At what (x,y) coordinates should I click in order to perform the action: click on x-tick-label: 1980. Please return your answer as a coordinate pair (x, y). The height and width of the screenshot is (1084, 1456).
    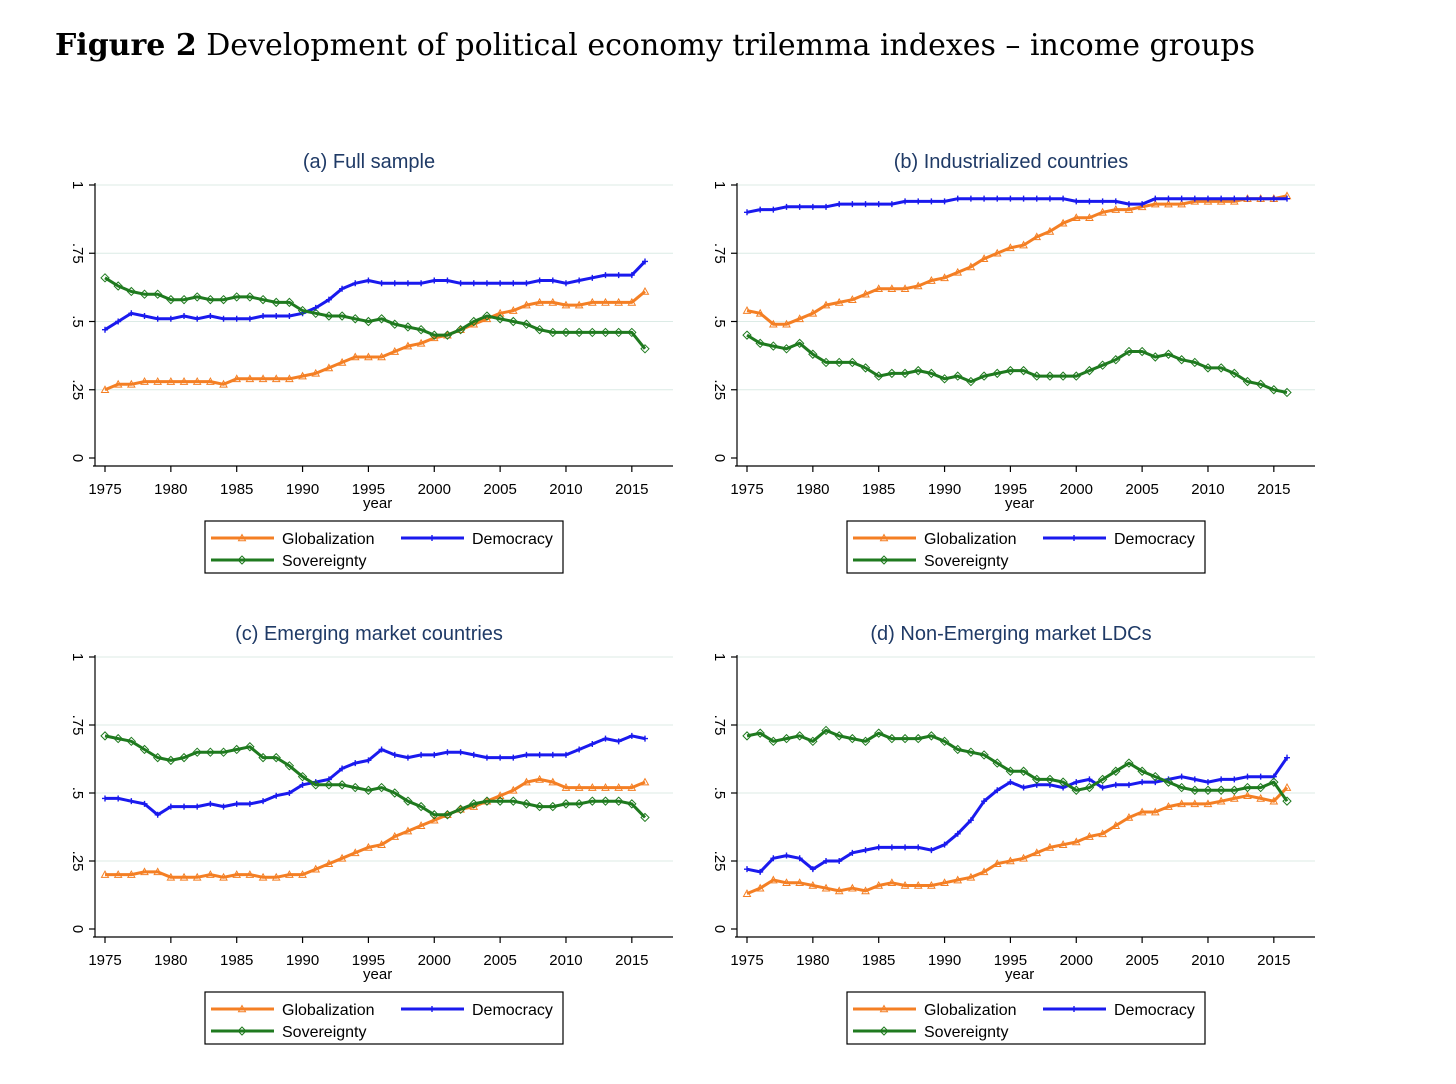
    Looking at the image, I should click on (170, 489).